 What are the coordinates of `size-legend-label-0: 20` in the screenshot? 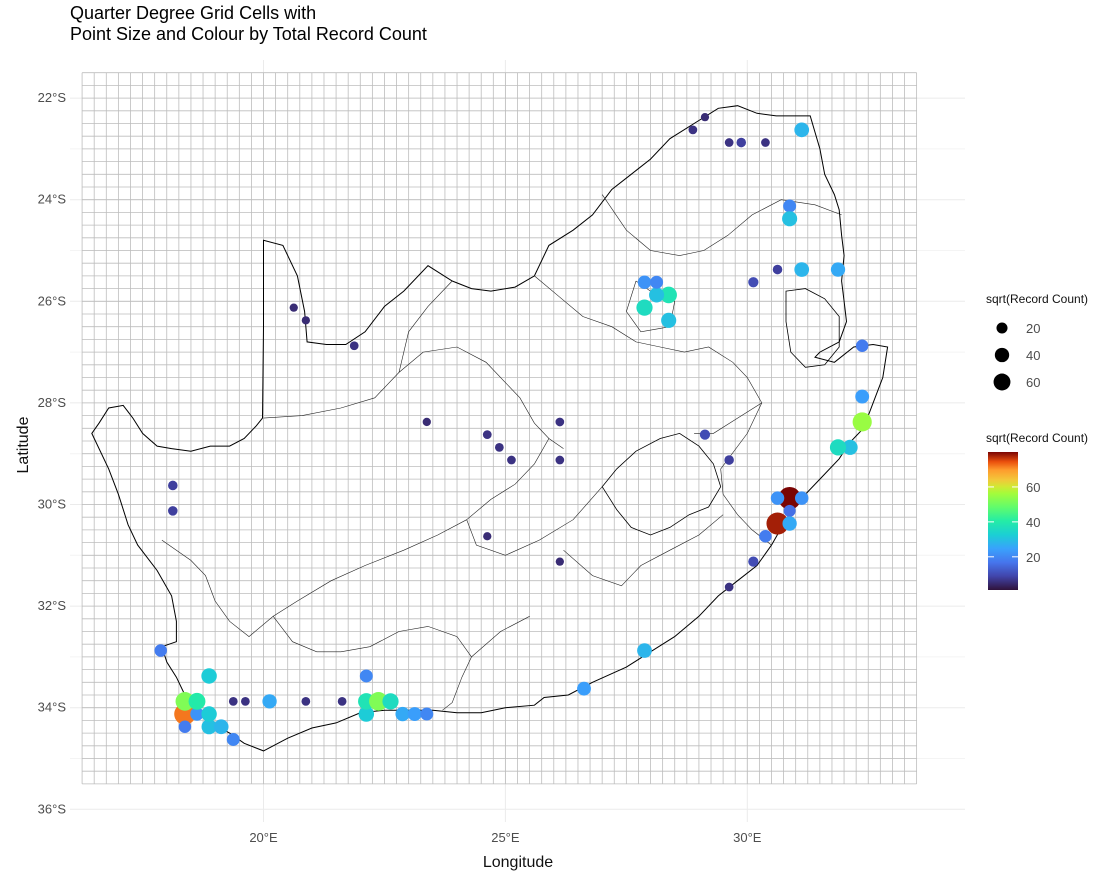 It's located at (1033, 328).